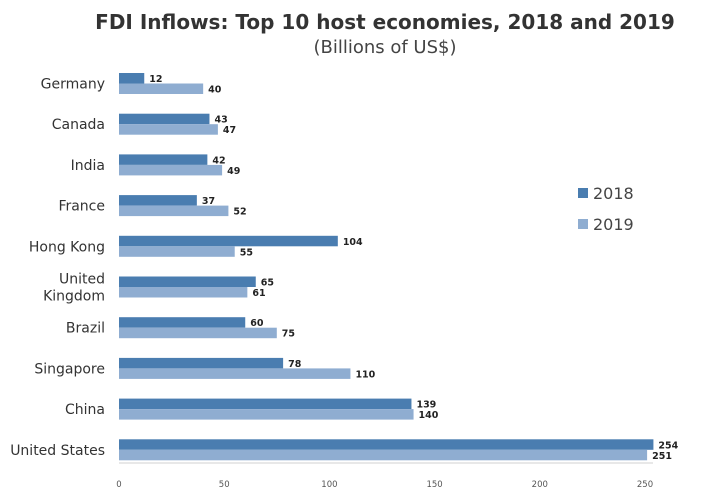  Describe the element at coordinates (74, 297) in the screenshot. I see `category-label: Kingdom` at that location.